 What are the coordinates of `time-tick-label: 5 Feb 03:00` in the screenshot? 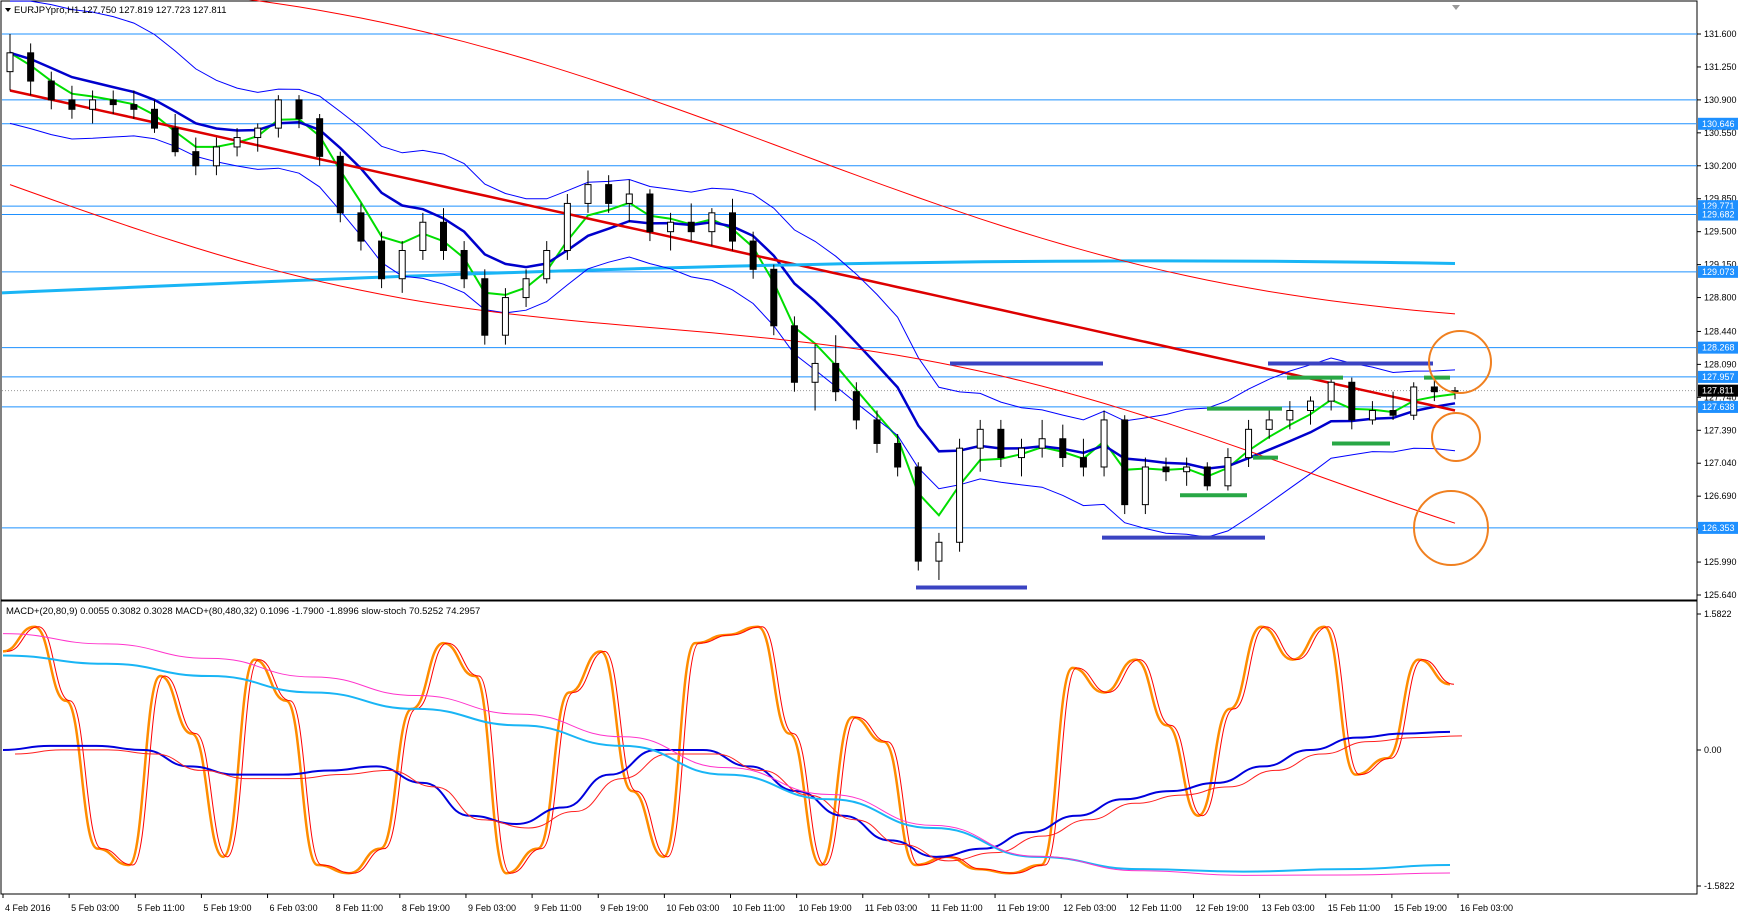 It's located at (95, 908).